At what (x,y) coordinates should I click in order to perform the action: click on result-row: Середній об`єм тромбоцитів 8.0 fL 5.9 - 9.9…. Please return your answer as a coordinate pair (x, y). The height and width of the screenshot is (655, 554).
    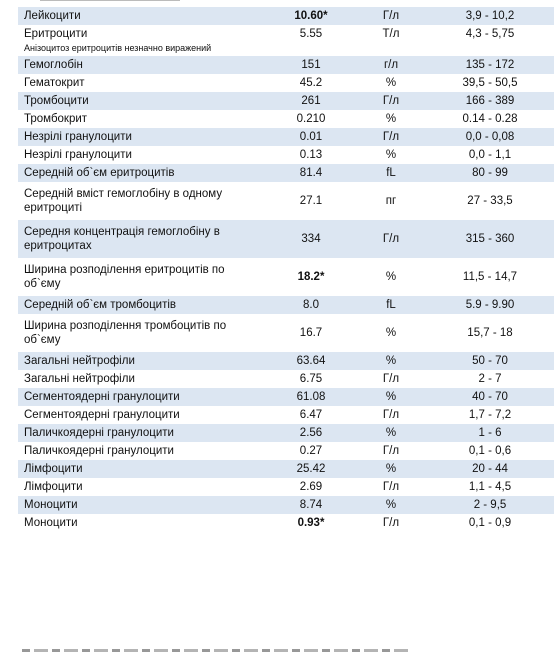
    Looking at the image, I should click on (286, 305).